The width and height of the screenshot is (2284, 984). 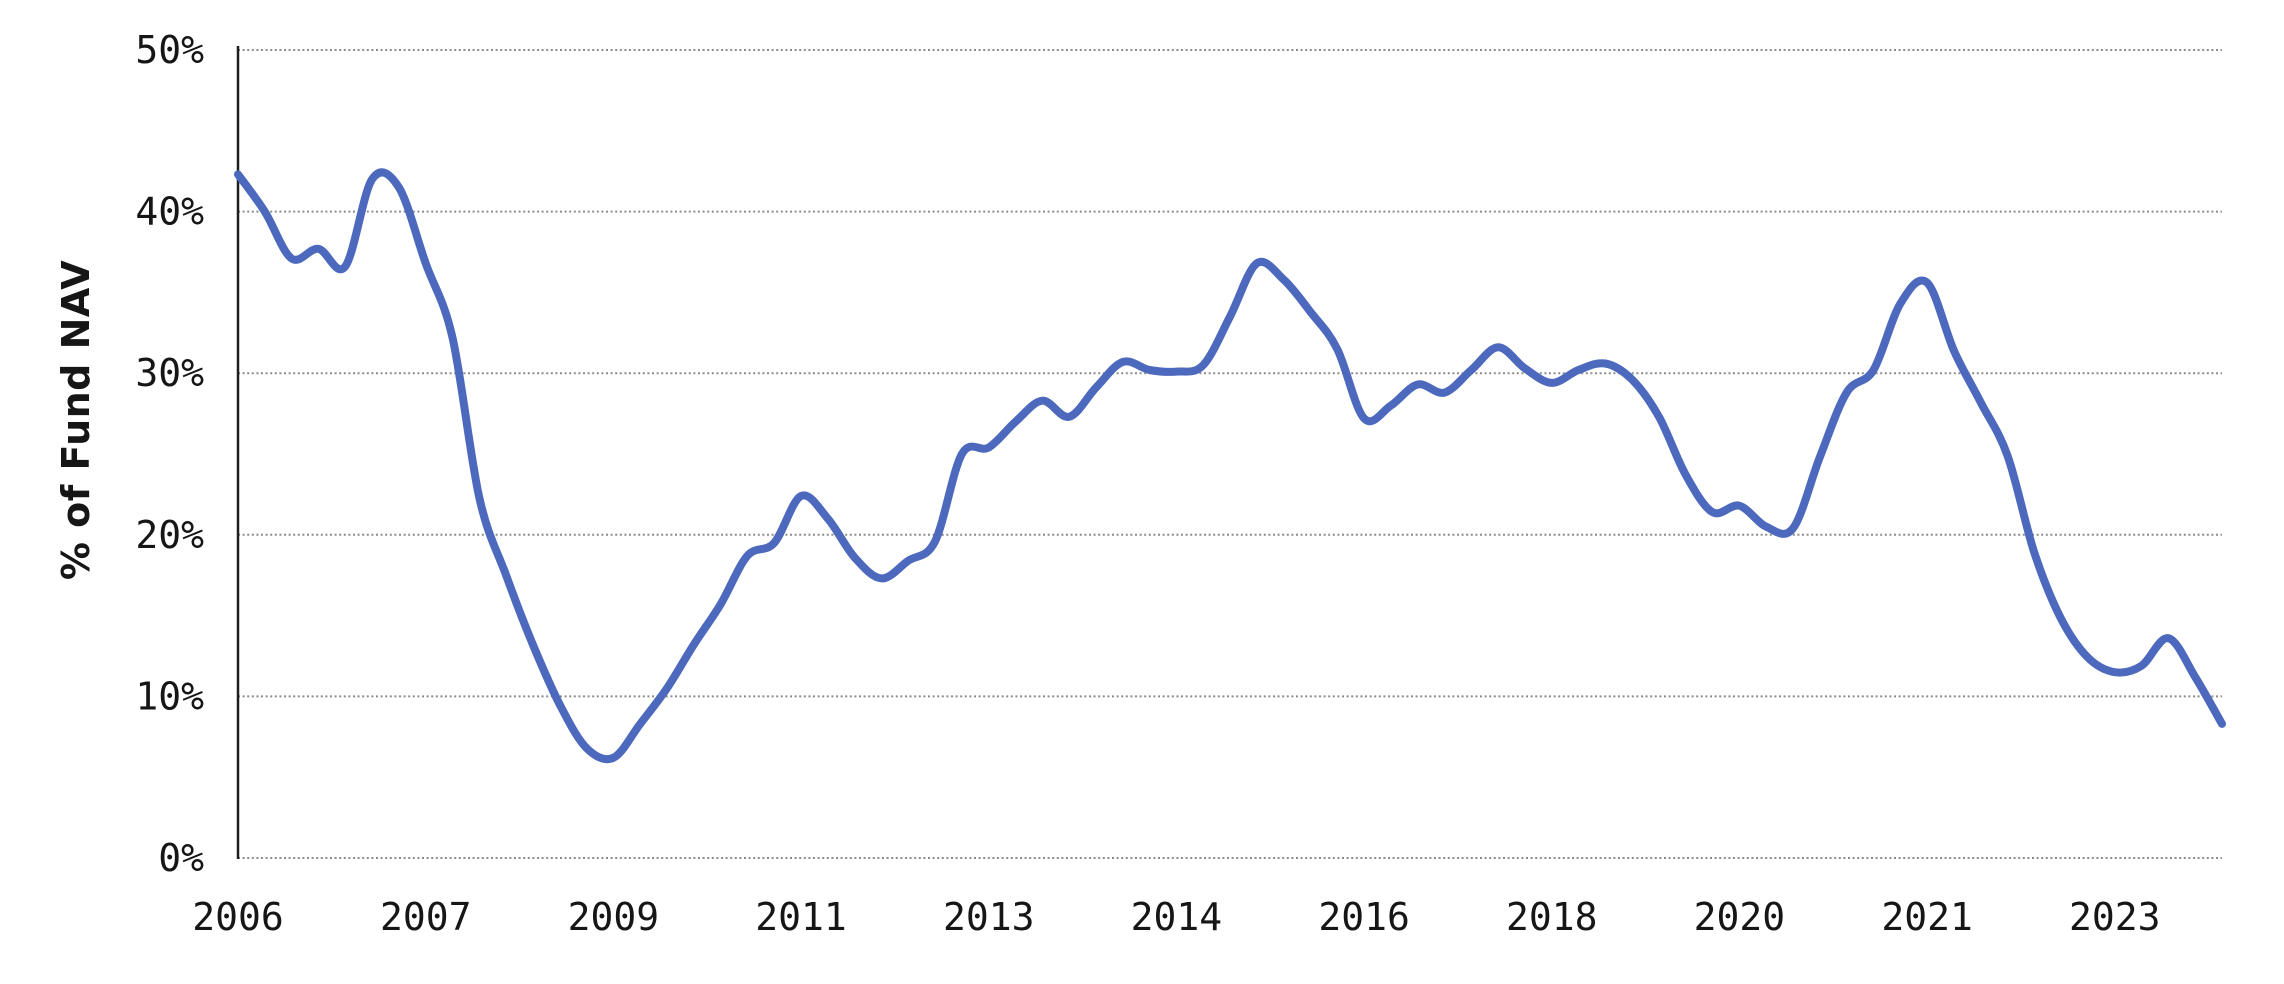 I want to click on x-tick-label-2006: 2006, so click(x=238, y=917).